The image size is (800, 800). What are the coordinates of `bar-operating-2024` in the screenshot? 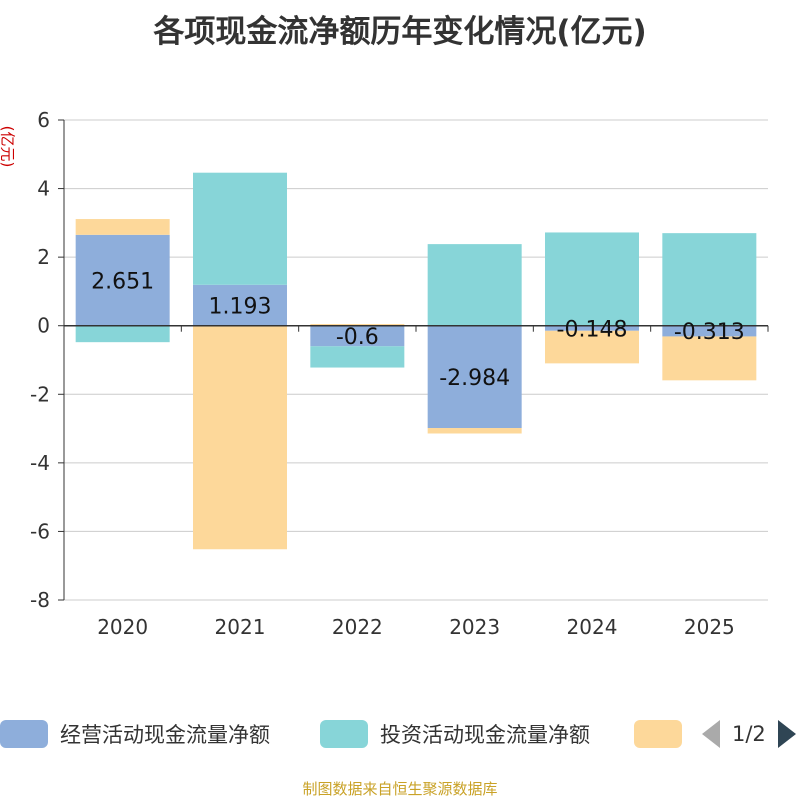 It's located at (592, 328).